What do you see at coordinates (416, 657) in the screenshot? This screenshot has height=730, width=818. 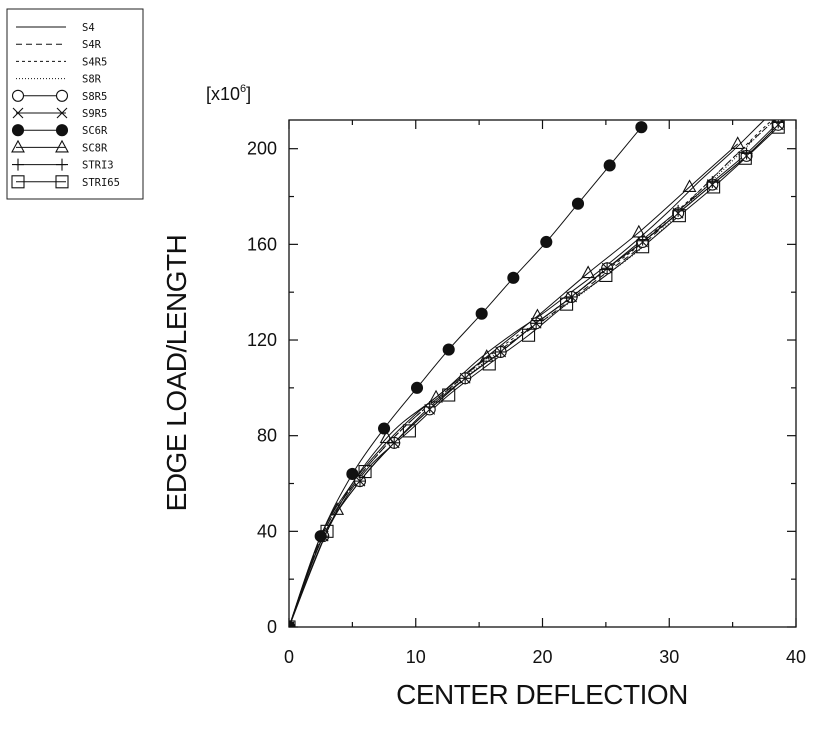 I see `x-tick-label: 10` at bounding box center [416, 657].